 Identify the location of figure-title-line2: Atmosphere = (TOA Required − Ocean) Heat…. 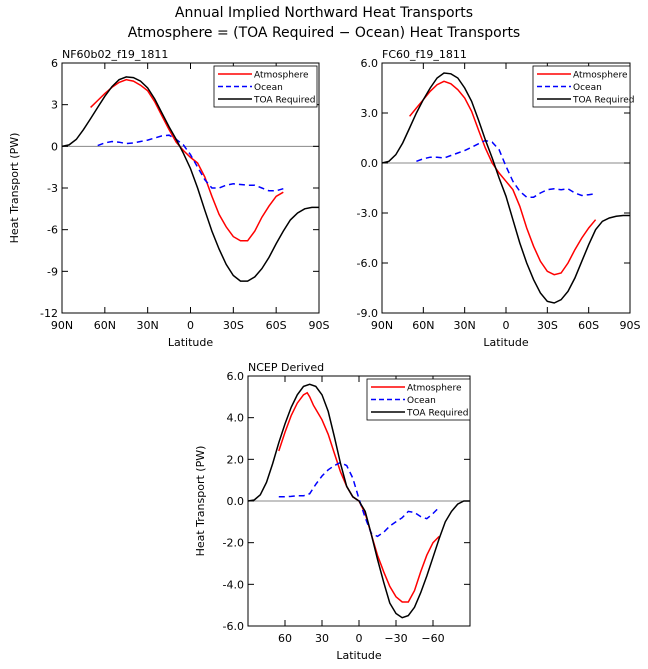
(324, 33).